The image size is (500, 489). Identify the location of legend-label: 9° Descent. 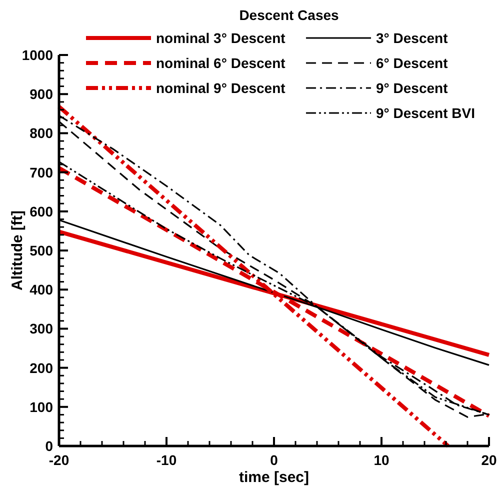
(412, 88).